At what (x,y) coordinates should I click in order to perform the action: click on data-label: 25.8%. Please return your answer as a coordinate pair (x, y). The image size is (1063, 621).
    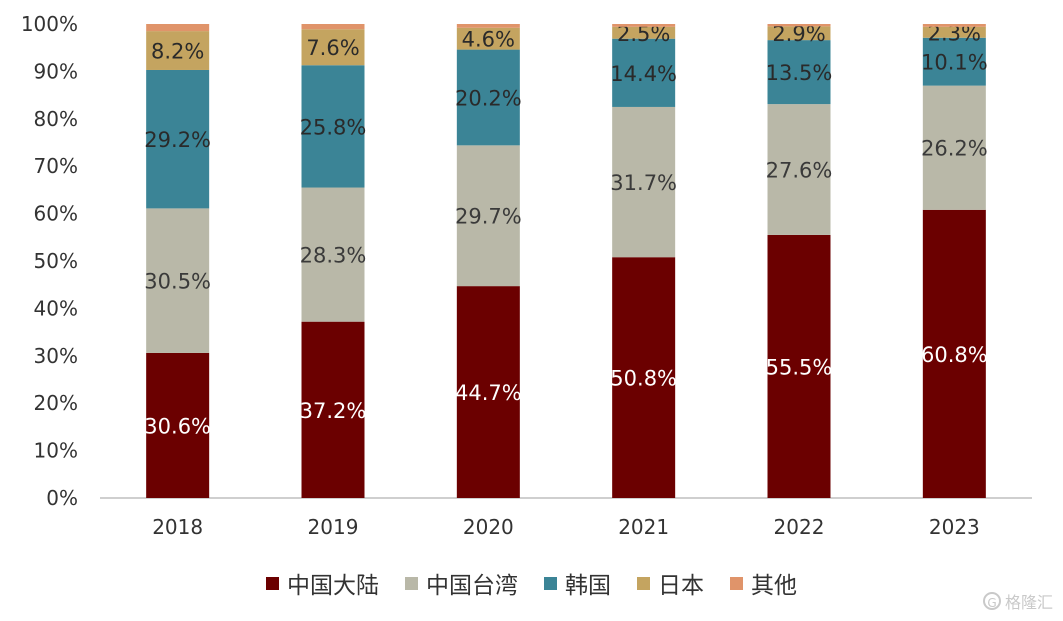
    Looking at the image, I should click on (333, 127).